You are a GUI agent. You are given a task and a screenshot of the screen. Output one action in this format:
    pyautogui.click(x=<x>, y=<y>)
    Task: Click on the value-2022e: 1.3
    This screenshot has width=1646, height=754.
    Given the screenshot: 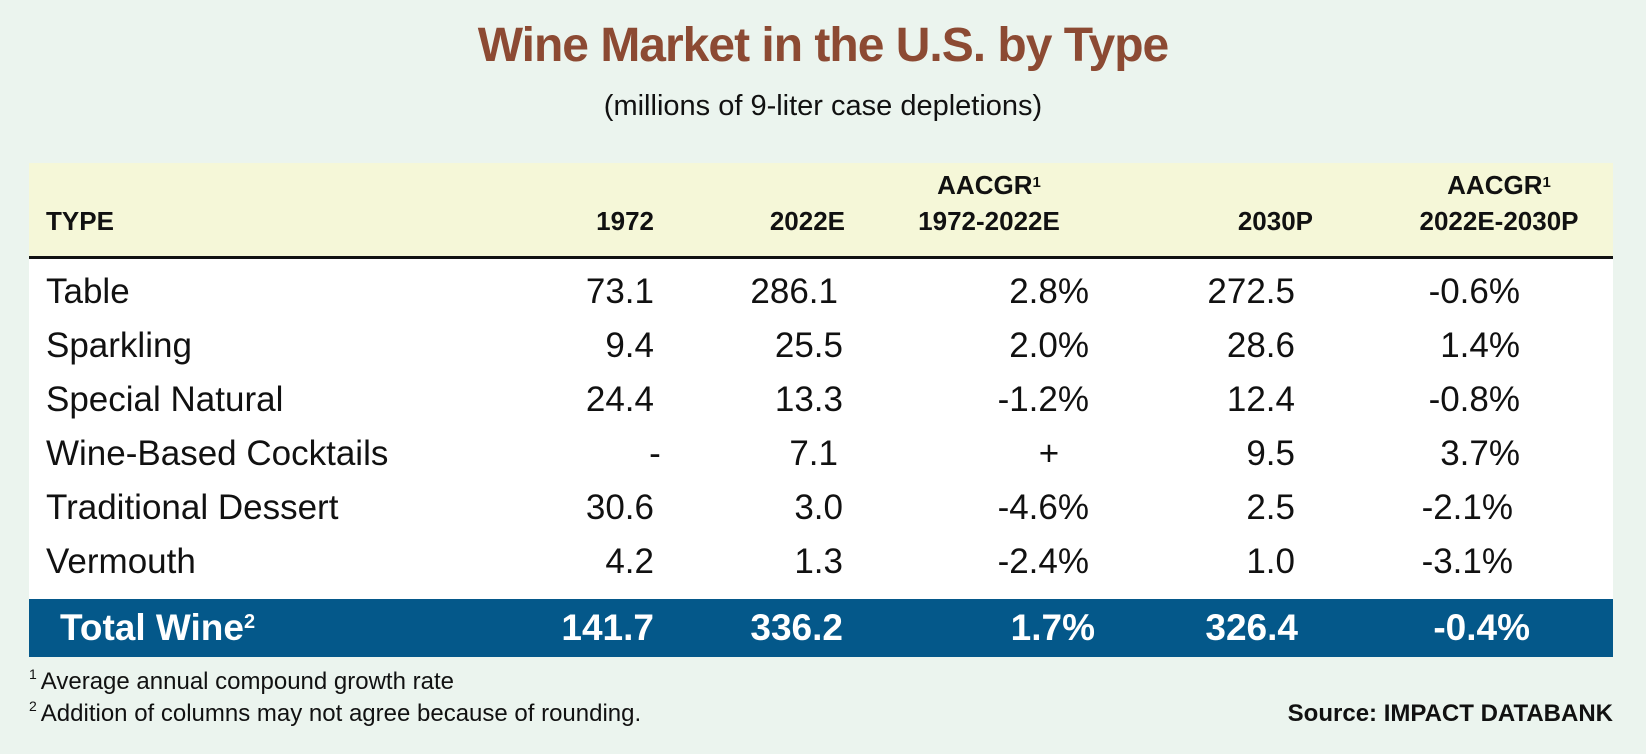 What is the action you would take?
    pyautogui.click(x=818, y=561)
    